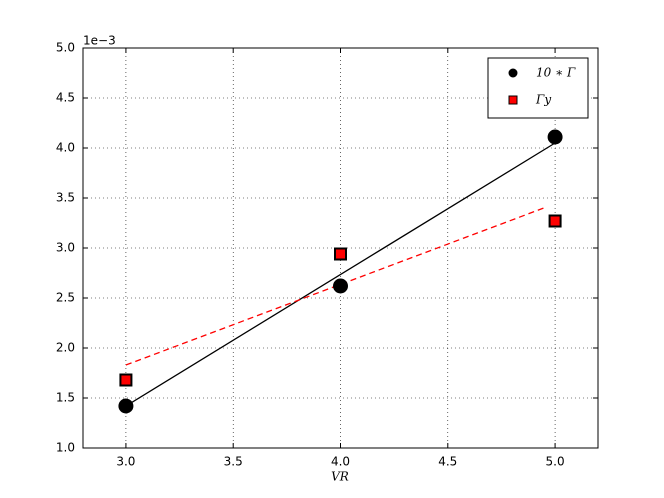  Describe the element at coordinates (125, 462) in the screenshot. I see `x-tick-label: 3.0` at that location.